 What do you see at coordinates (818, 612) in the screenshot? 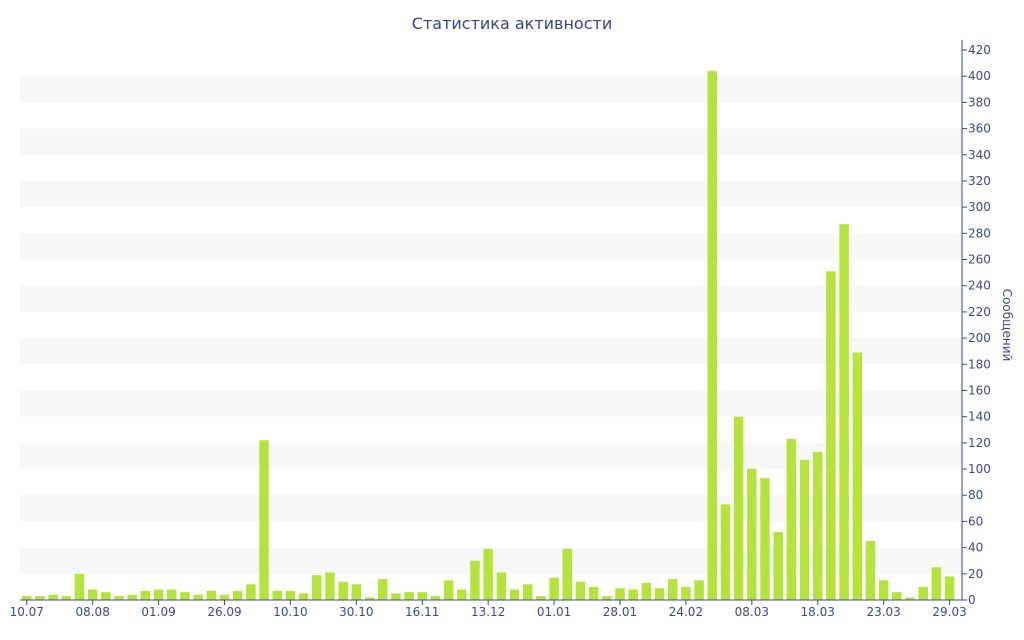
I see `x-tick-label: 18.03` at bounding box center [818, 612].